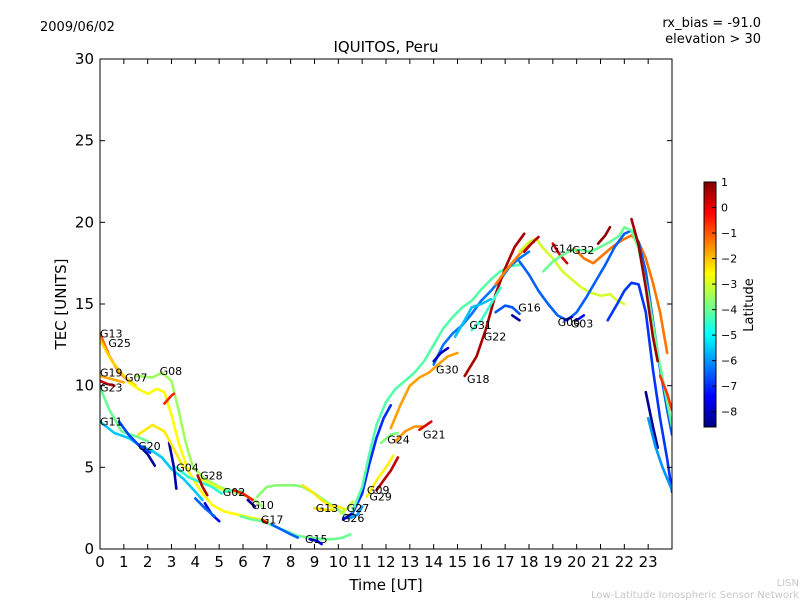 This screenshot has width=800, height=604. Describe the element at coordinates (385, 47) in the screenshot. I see `chart-title: IQUITOS, Peru` at that location.